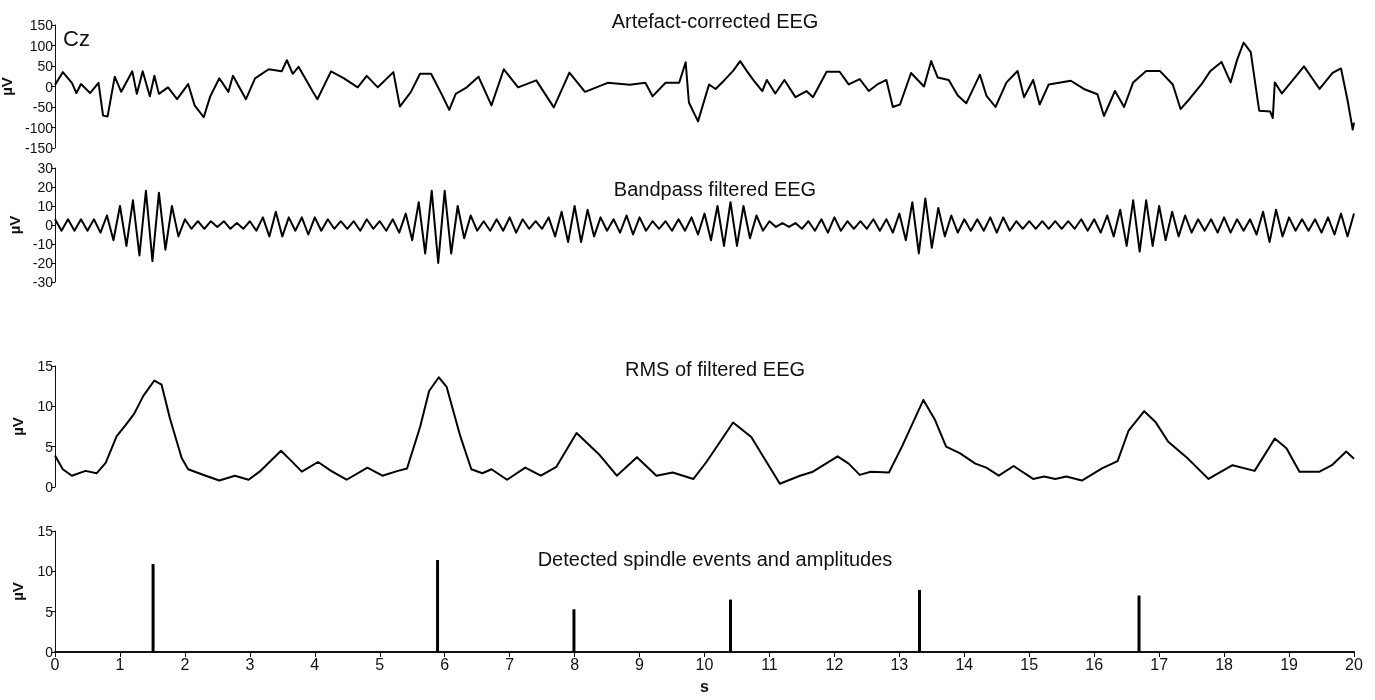  Describe the element at coordinates (45, 187) in the screenshot. I see `y-tick-label: 20` at that location.